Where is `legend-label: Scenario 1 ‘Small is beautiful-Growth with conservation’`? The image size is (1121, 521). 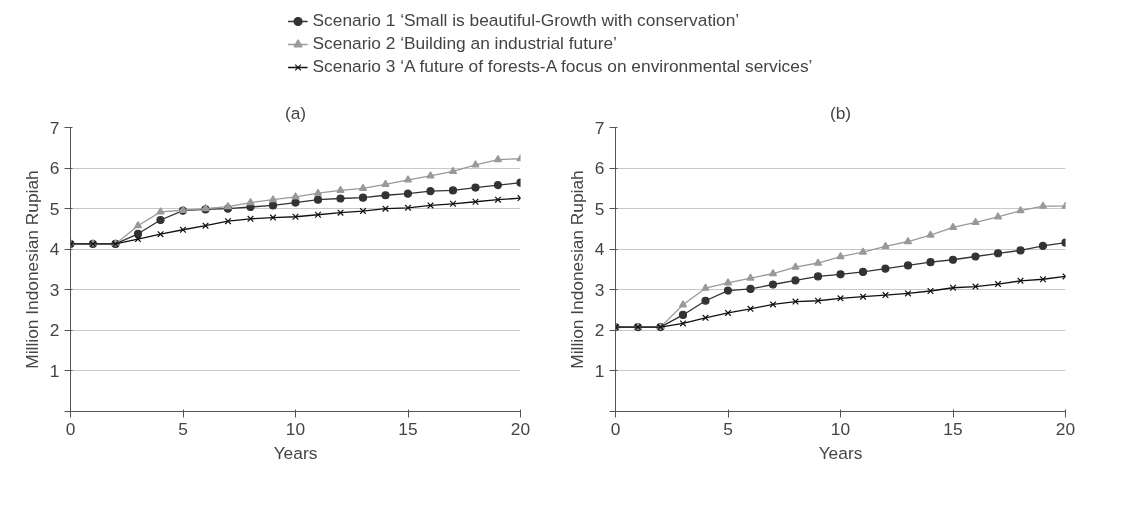
legend-label: Scenario 1 ‘Small is beautiful-Growth with conservation’ is located at coordinates (526, 20).